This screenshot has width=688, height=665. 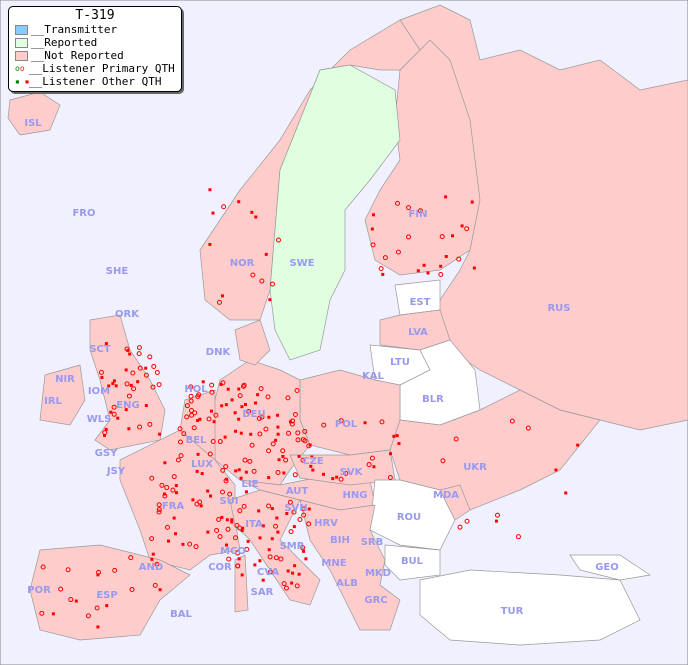 What do you see at coordinates (340, 540) in the screenshot?
I see `country-label-bih: BIH` at bounding box center [340, 540].